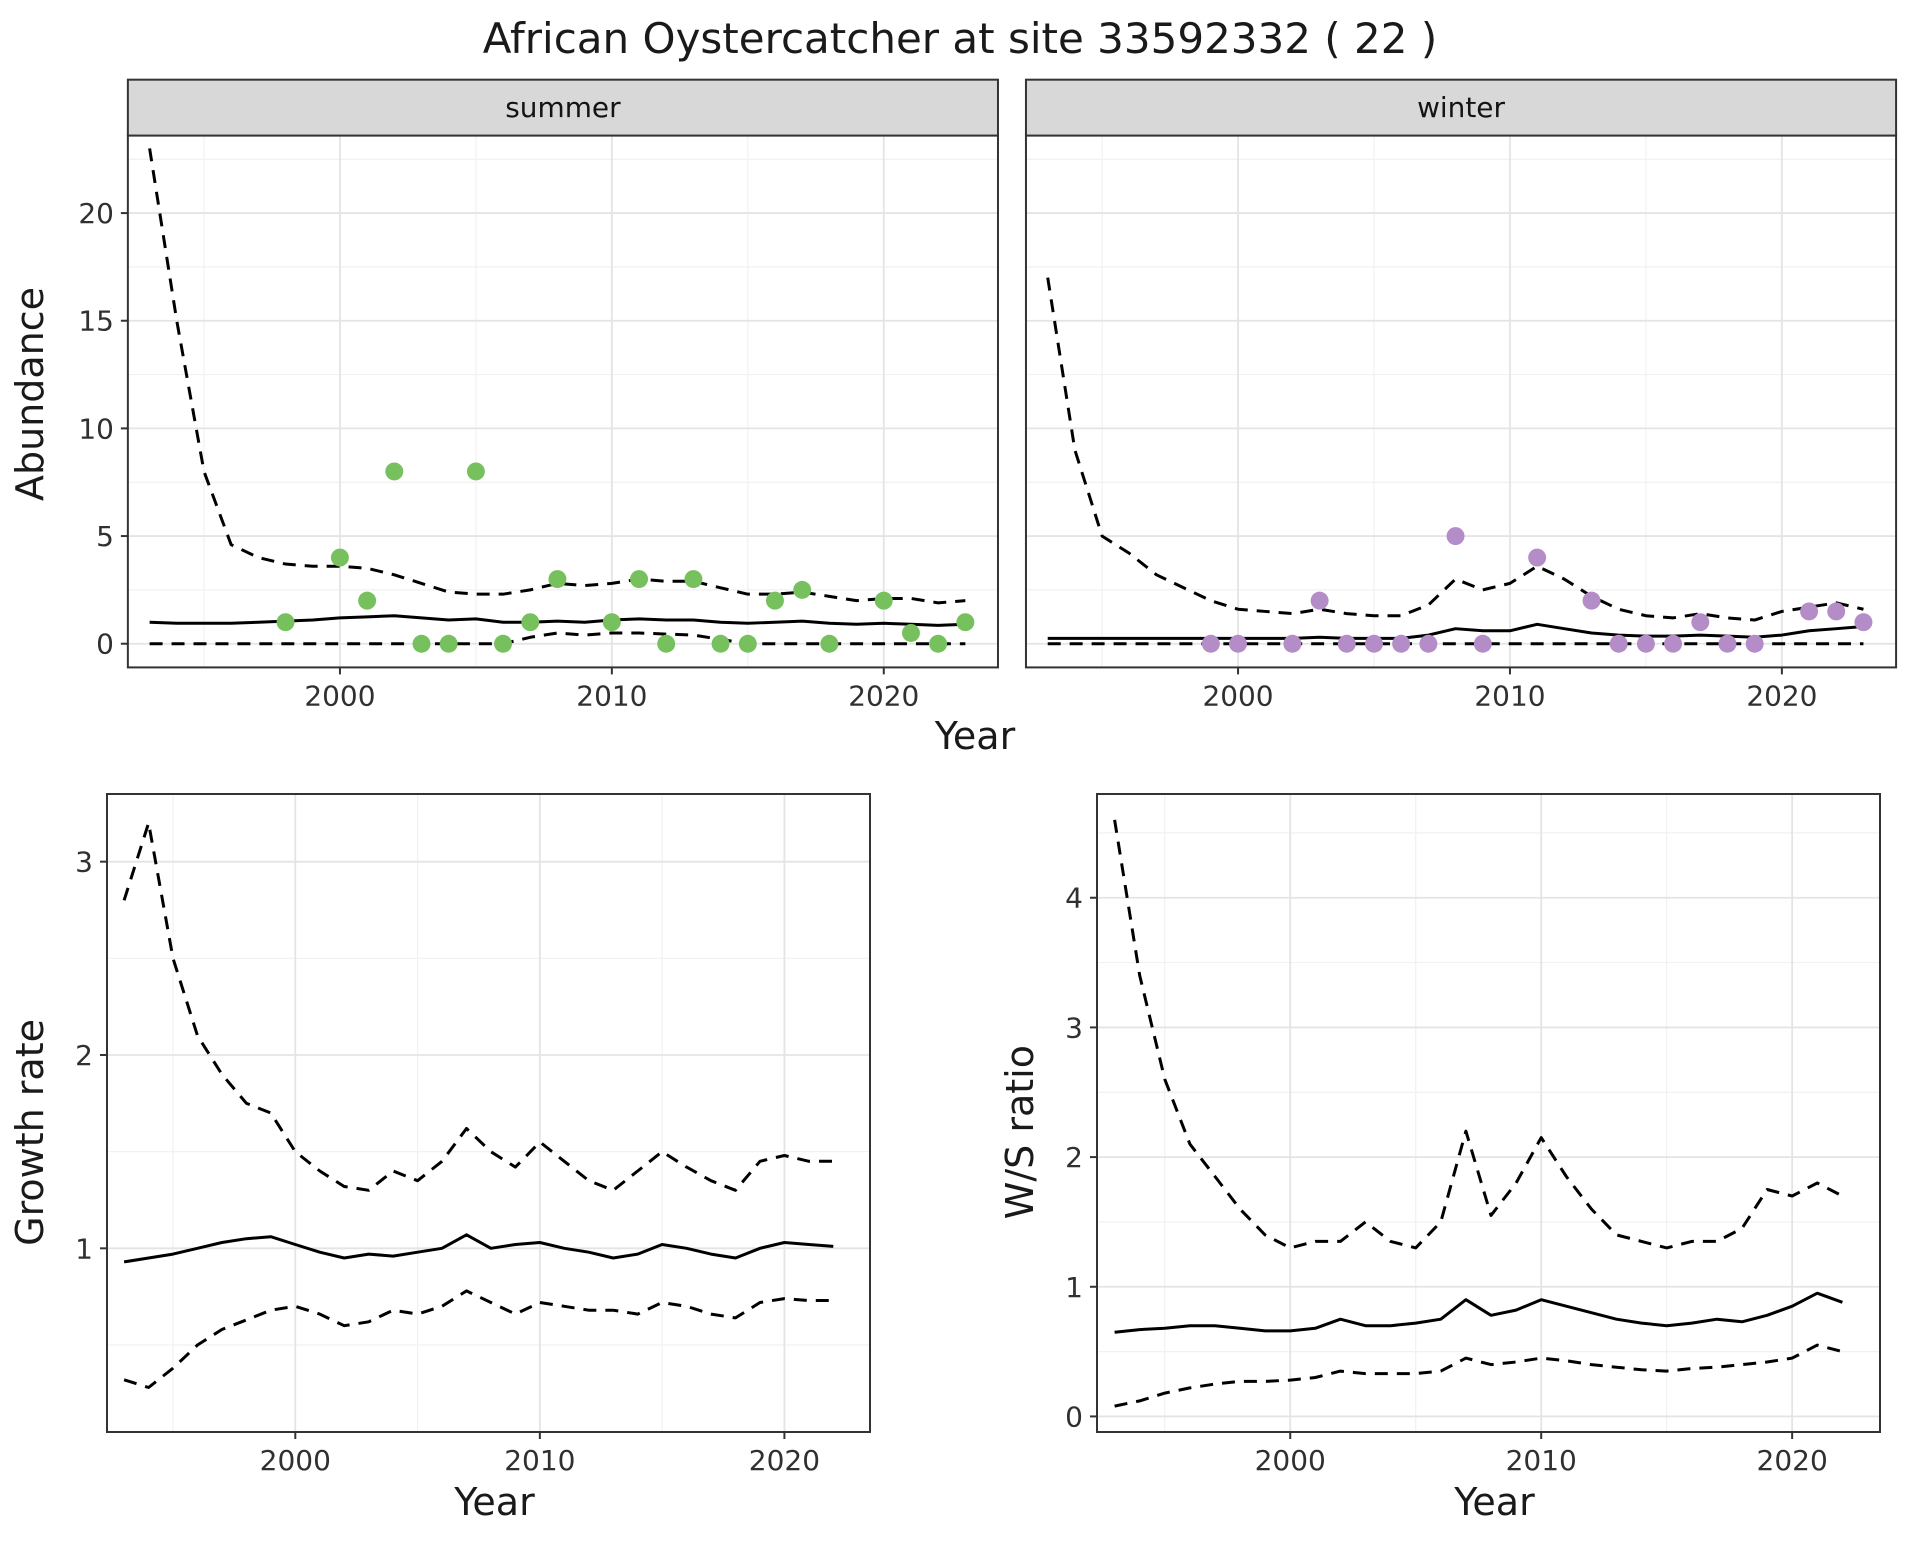 The image size is (1920, 1560). What do you see at coordinates (478, 1339) in the screenshot?
I see `growth-rate-lower-credible-line` at bounding box center [478, 1339].